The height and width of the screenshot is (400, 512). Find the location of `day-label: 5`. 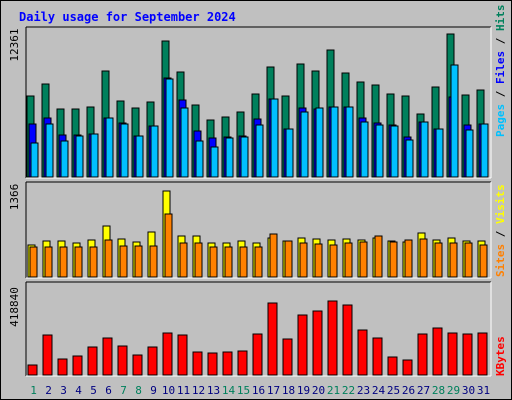

day-label: 5 is located at coordinates (93, 390).